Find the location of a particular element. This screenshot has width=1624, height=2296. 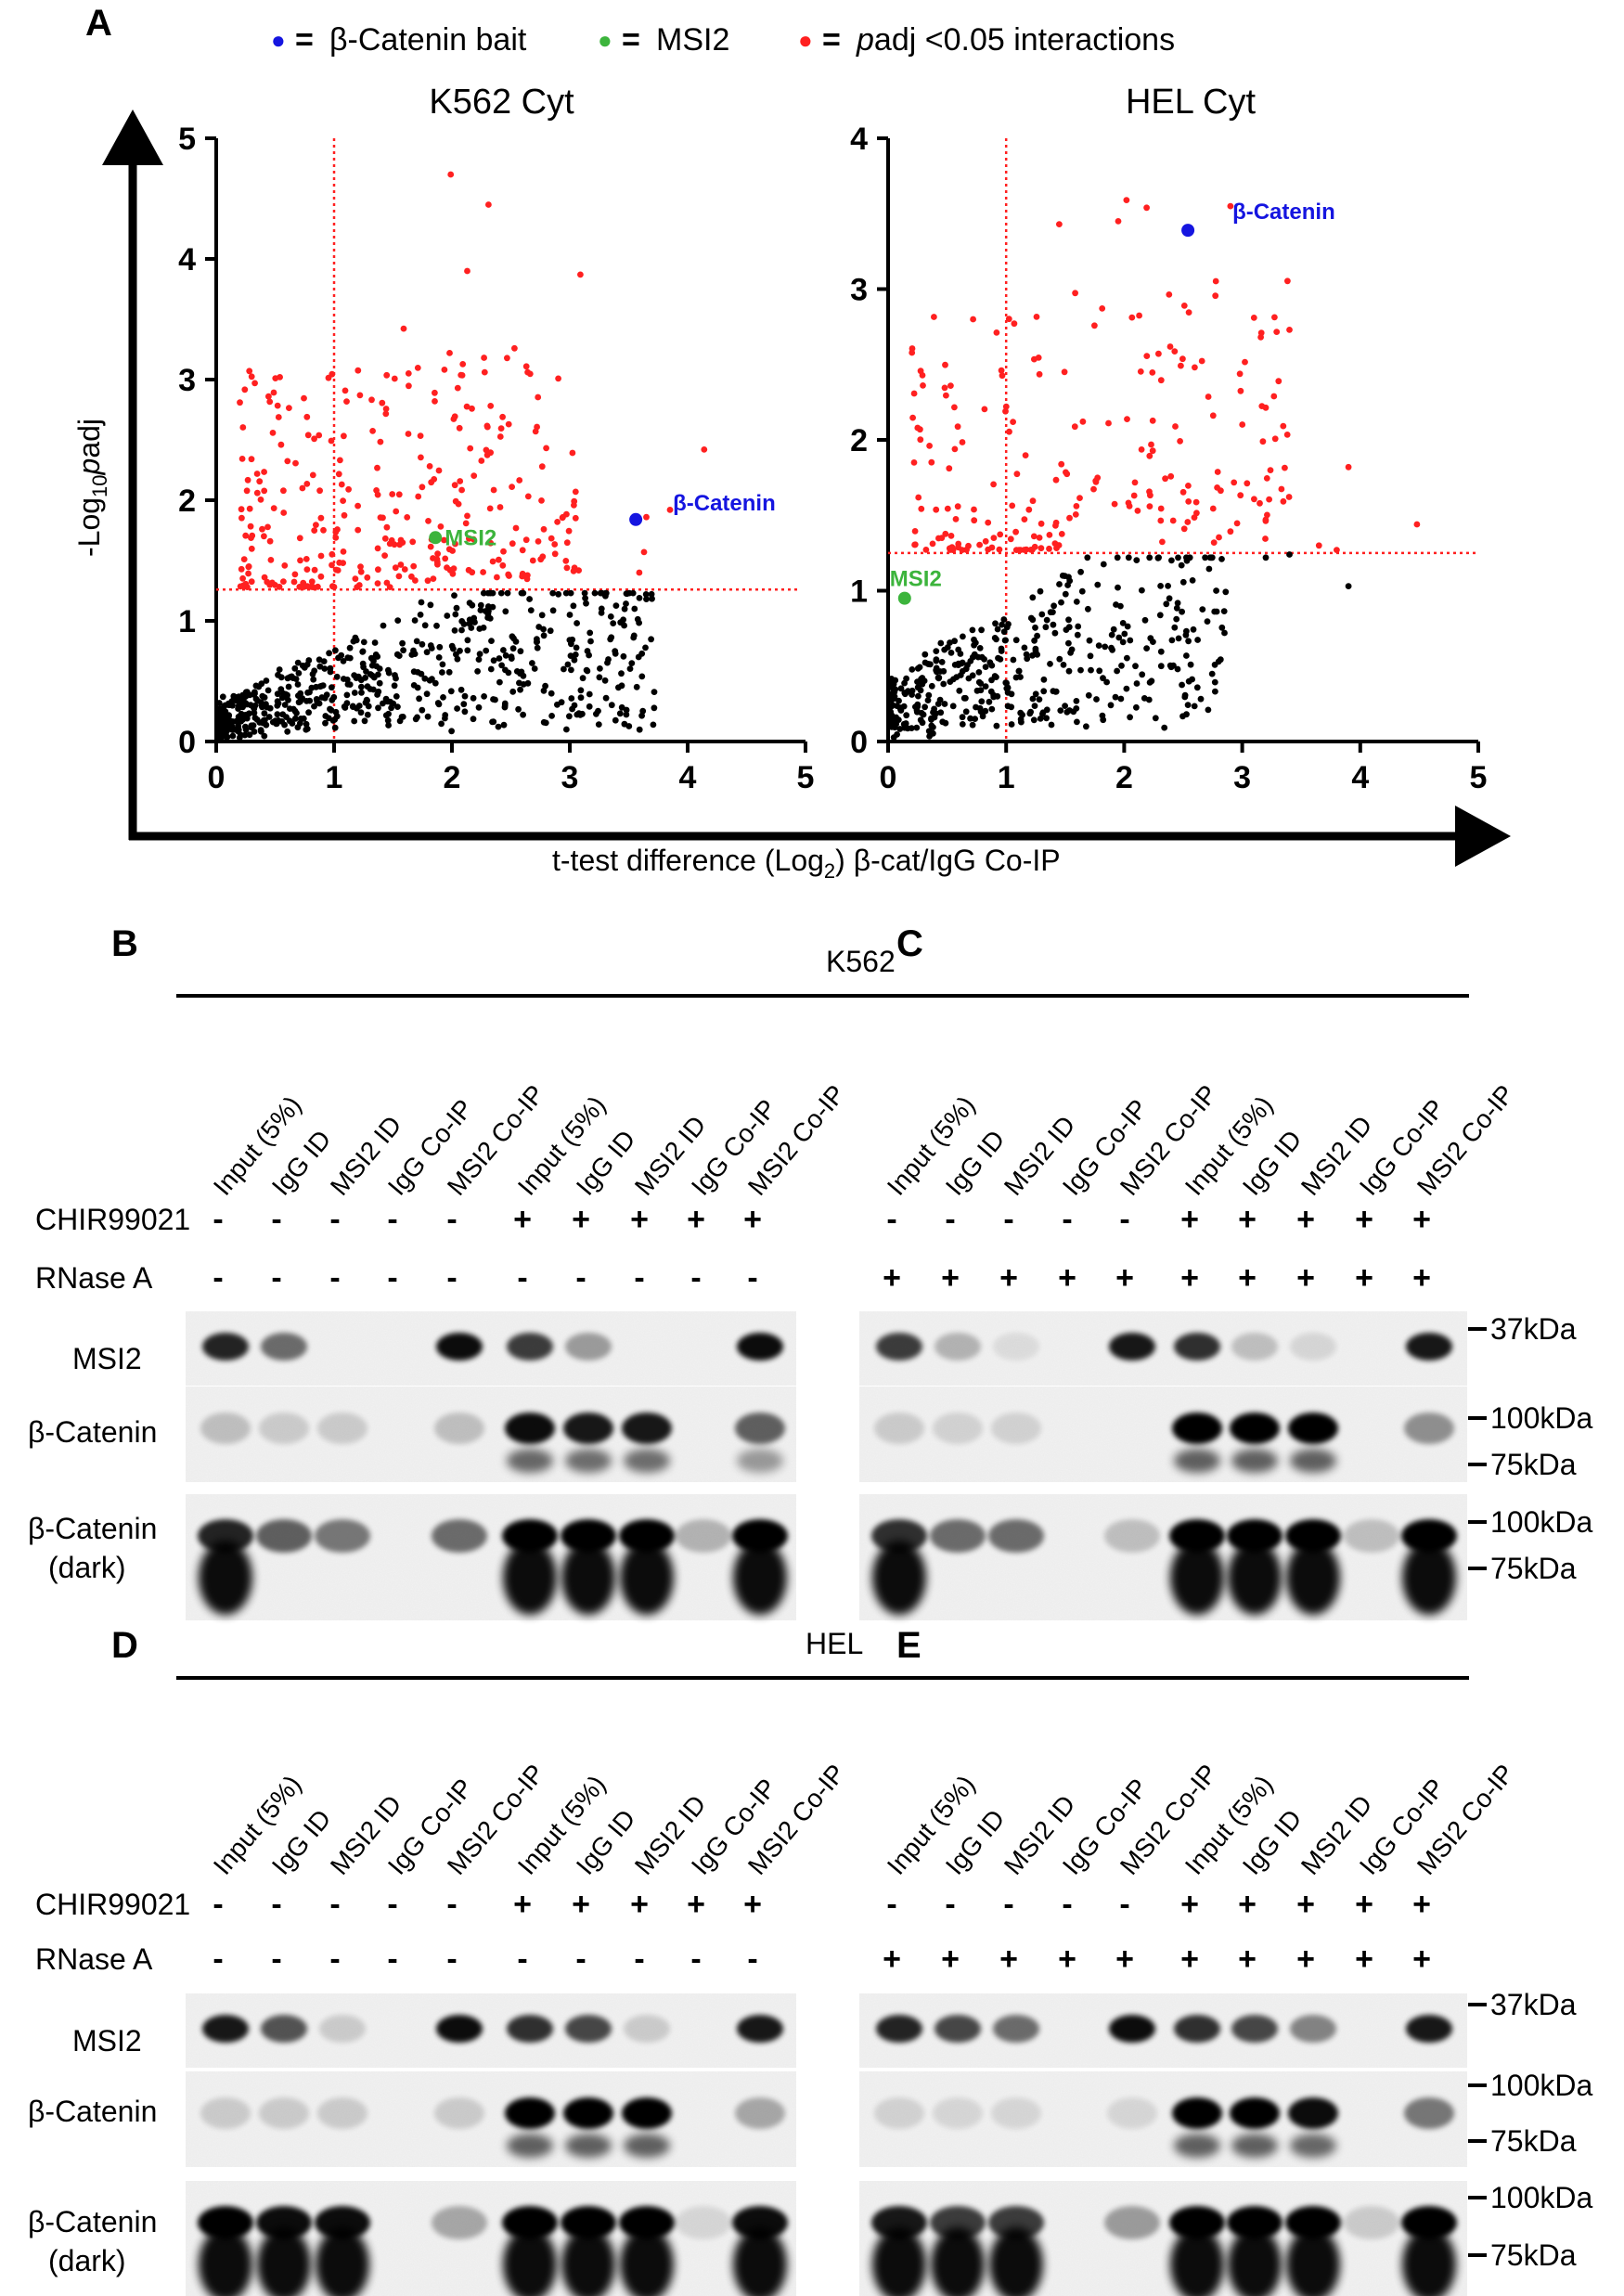

chart-k562-cyt: K562 Cyt 0 1 2 3 4 5 0 1 2 3 4 5 MSI2 β-Catenin is located at coordinates (496, 439).